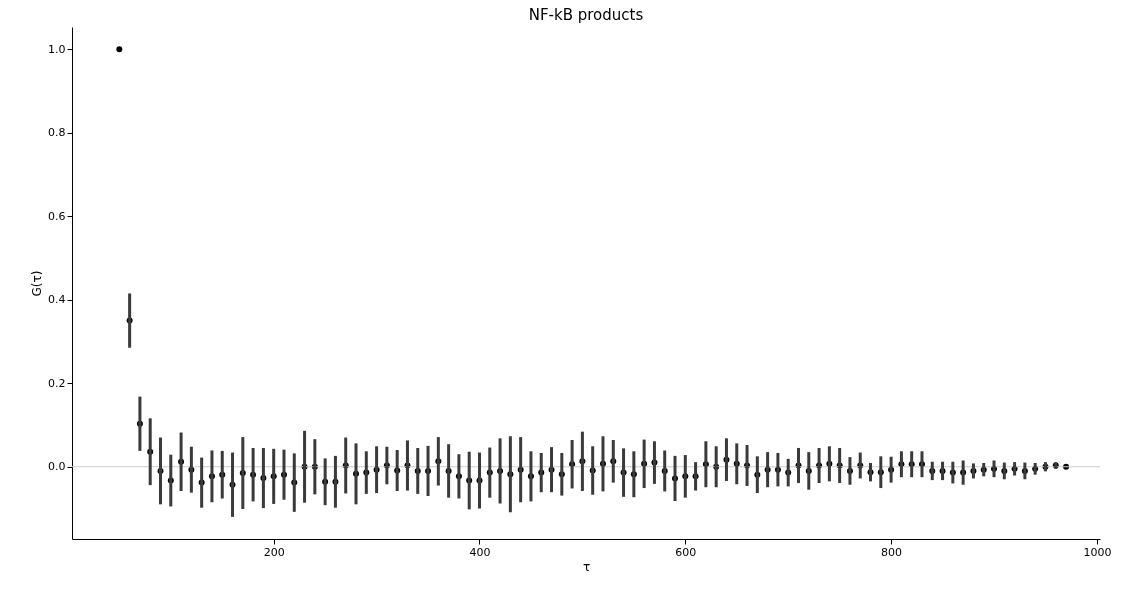  What do you see at coordinates (586, 15) in the screenshot?
I see `chart-title: NF-kB products` at bounding box center [586, 15].